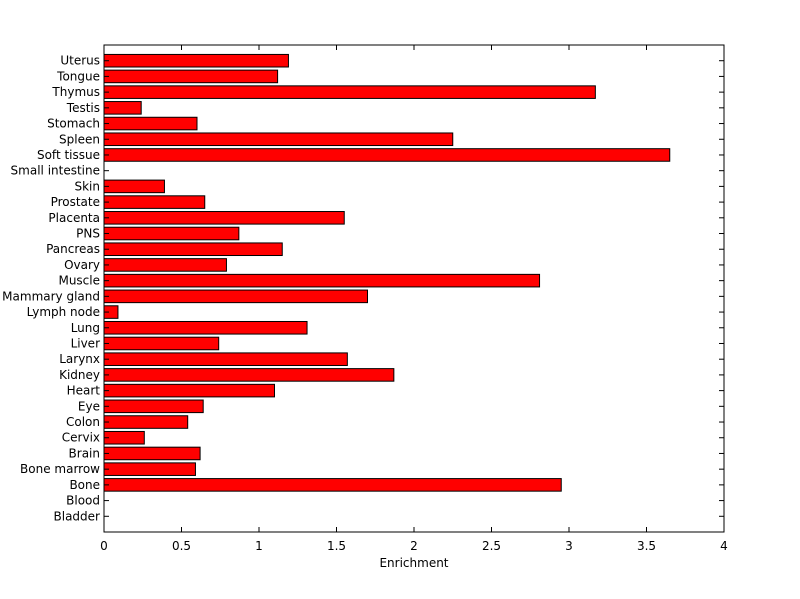 This screenshot has height=599, width=800. What do you see at coordinates (191, 76) in the screenshot?
I see `bar-tongue` at bounding box center [191, 76].